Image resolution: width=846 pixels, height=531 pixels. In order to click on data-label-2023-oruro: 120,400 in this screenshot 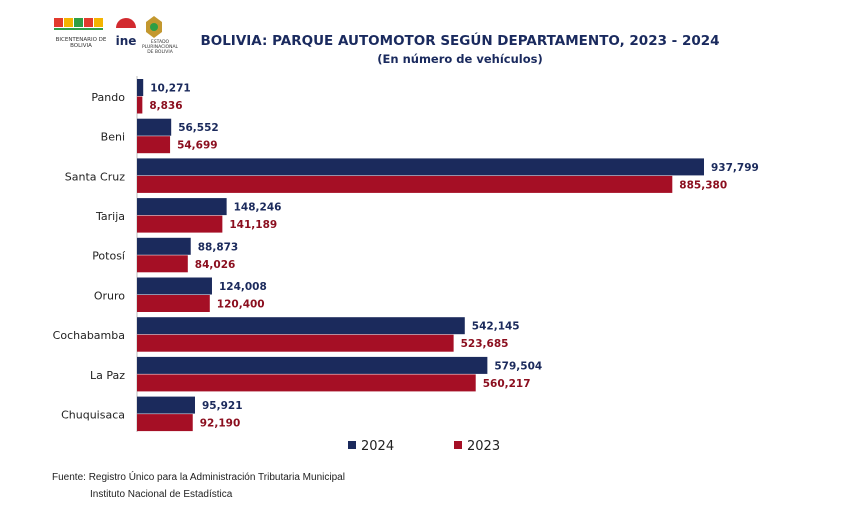, I will do `click(241, 305)`.